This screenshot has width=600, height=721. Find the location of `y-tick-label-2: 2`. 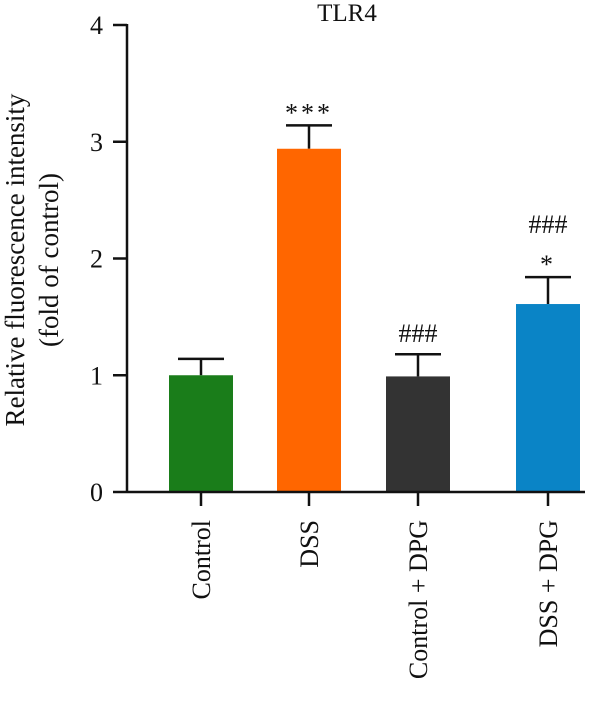

y-tick-label-2: 2 is located at coordinates (96, 259).